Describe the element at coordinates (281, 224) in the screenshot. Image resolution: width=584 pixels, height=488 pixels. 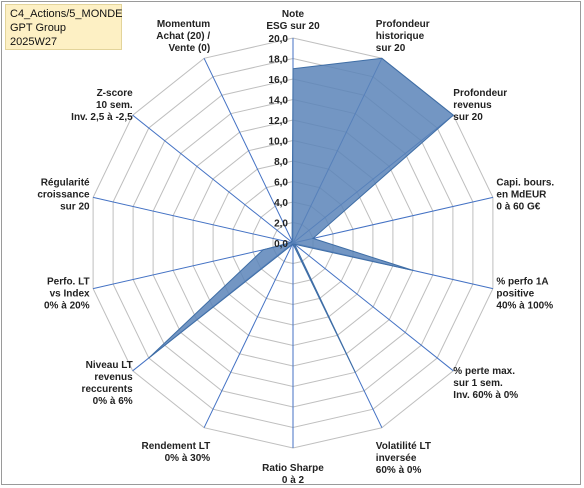
I see `tick-label: 2,0` at that location.